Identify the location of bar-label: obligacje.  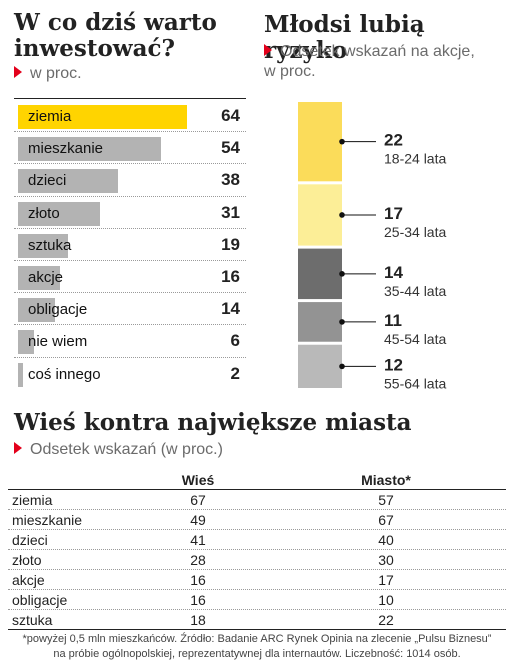
(58, 310).